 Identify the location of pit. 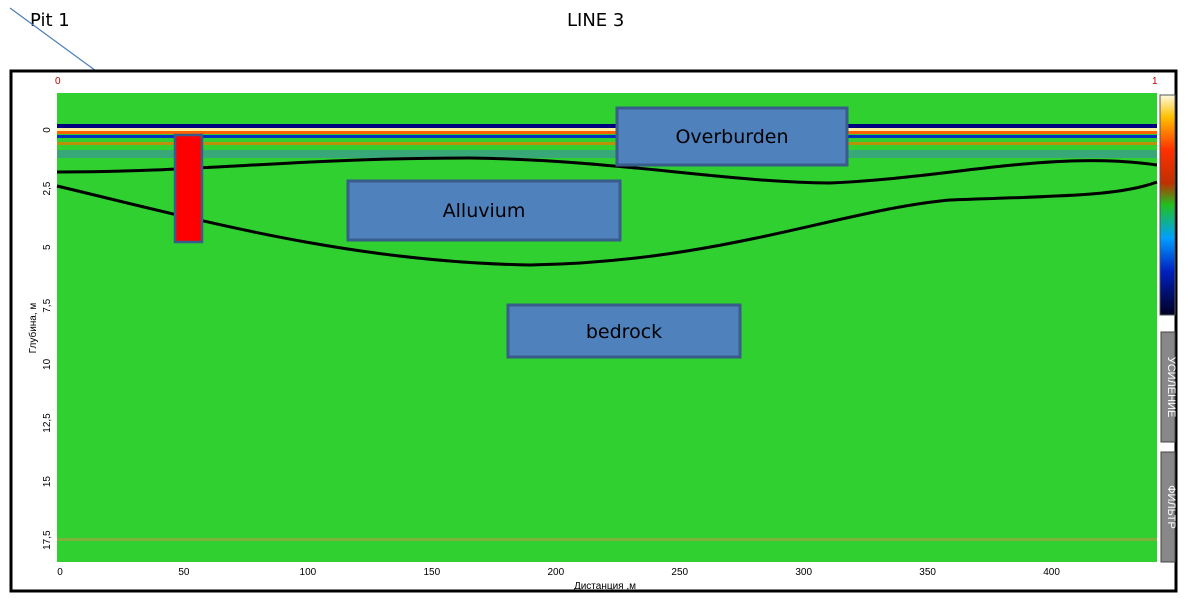
(188, 188).